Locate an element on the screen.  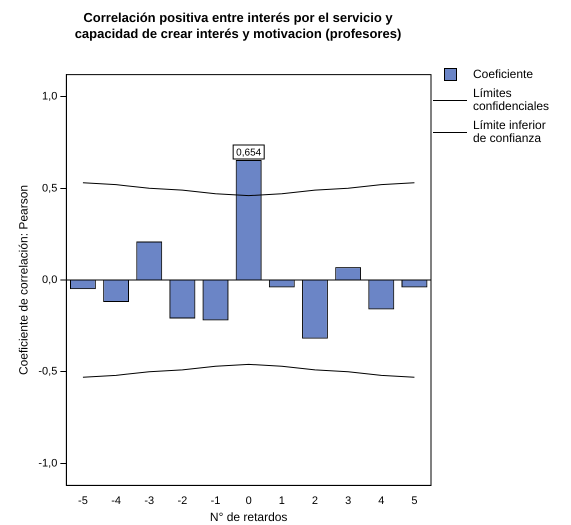
x-tick-label: 4 is located at coordinates (381, 501).